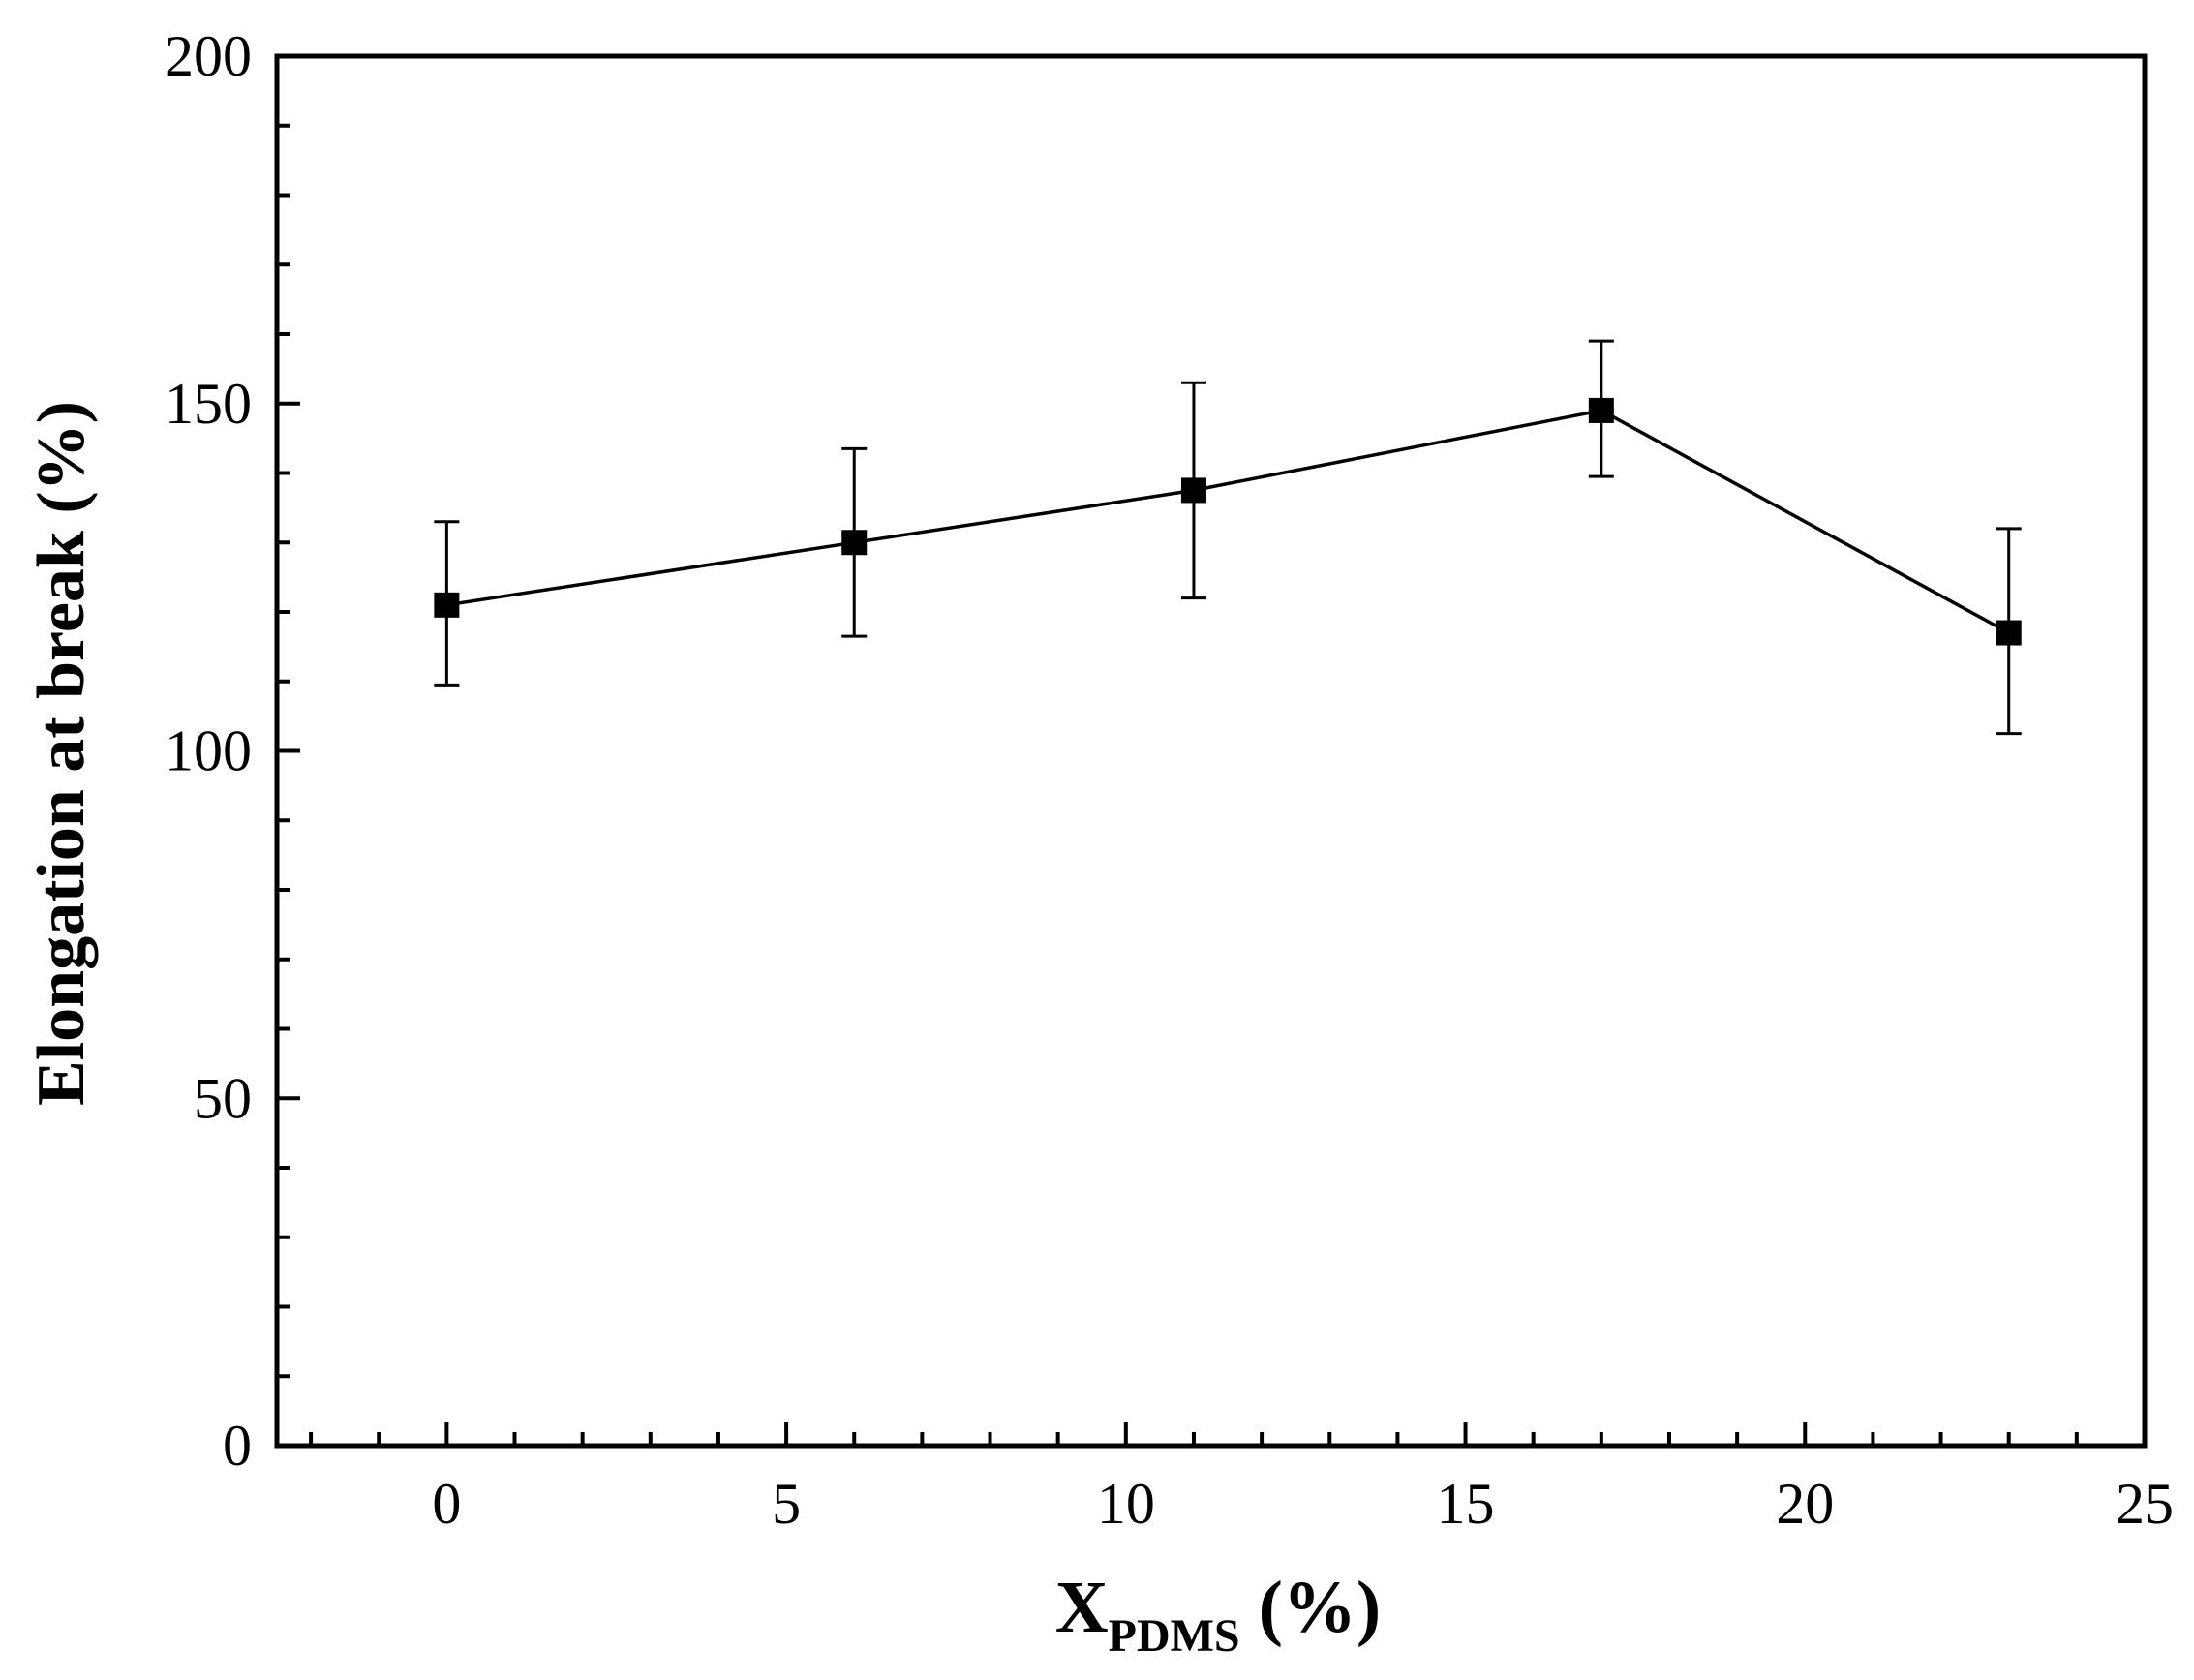 This screenshot has height=1680, width=2194. What do you see at coordinates (786, 1504) in the screenshot?
I see `x-tick-label: 5` at bounding box center [786, 1504].